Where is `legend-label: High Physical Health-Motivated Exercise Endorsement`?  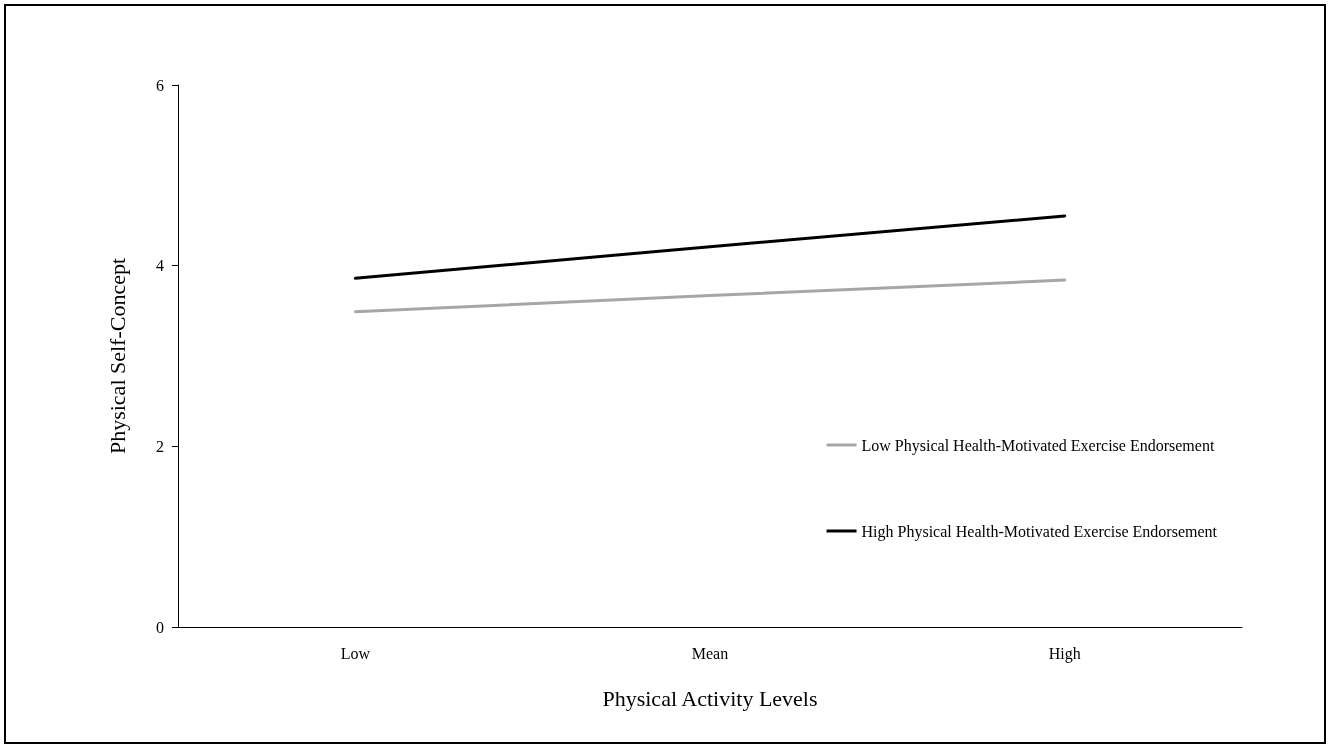 legend-label: High Physical Health-Motivated Exercise Endorsement is located at coordinates (1039, 531).